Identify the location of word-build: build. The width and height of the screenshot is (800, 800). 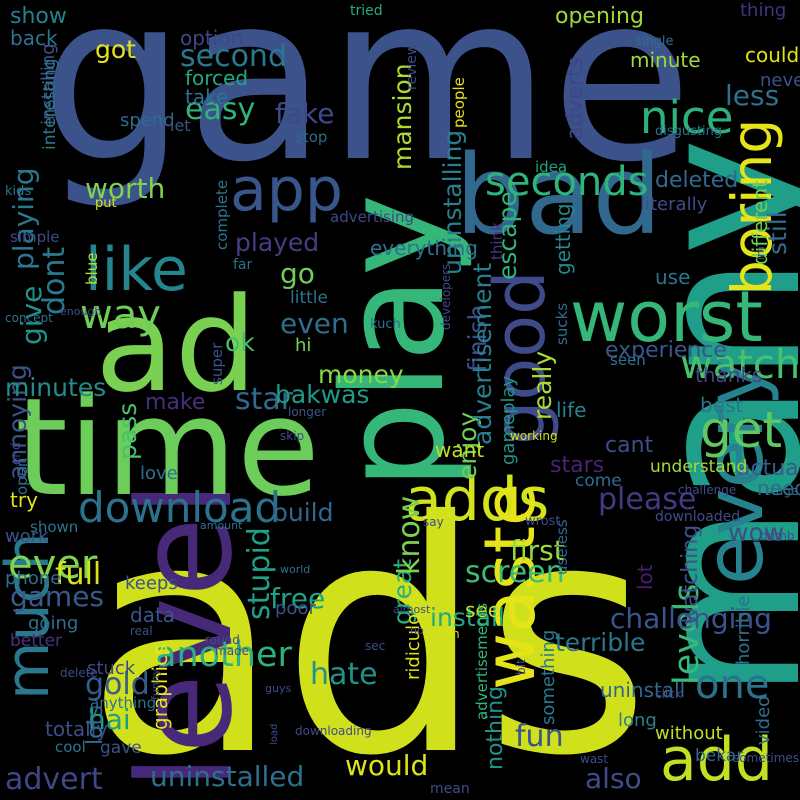
(303, 512).